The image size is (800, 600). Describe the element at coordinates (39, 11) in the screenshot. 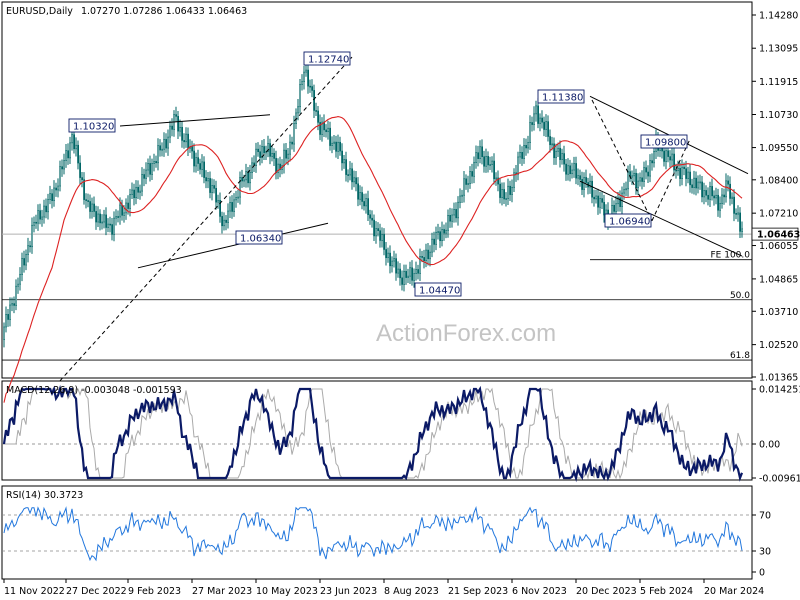

I see `symbol-title: EURUSD,Daily` at that location.